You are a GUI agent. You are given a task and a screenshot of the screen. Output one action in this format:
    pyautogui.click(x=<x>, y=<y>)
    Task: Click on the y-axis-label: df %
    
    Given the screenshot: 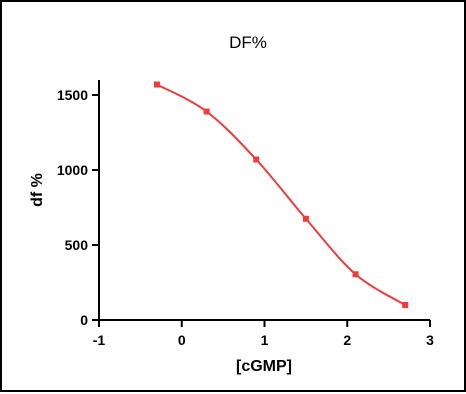 What is the action you would take?
    pyautogui.click(x=37, y=190)
    